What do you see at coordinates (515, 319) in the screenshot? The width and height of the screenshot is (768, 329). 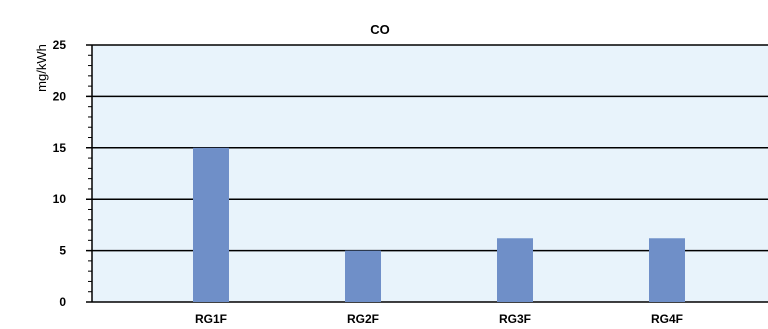 I see `x-label-rg3f: RG3F` at bounding box center [515, 319].